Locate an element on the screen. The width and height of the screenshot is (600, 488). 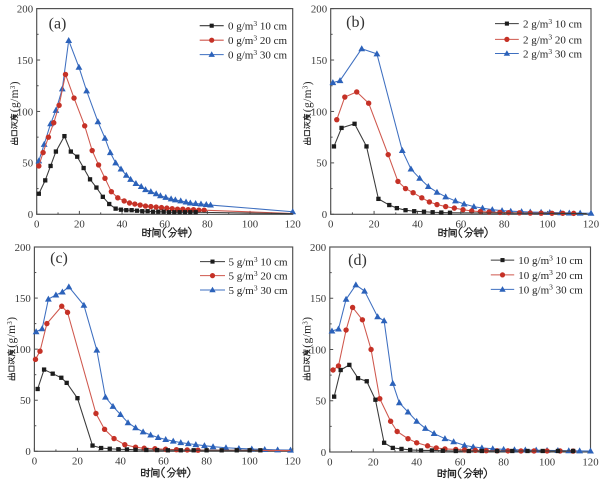
svg-text: 5 g/m3 20 cm is located at coordinates (259, 276).